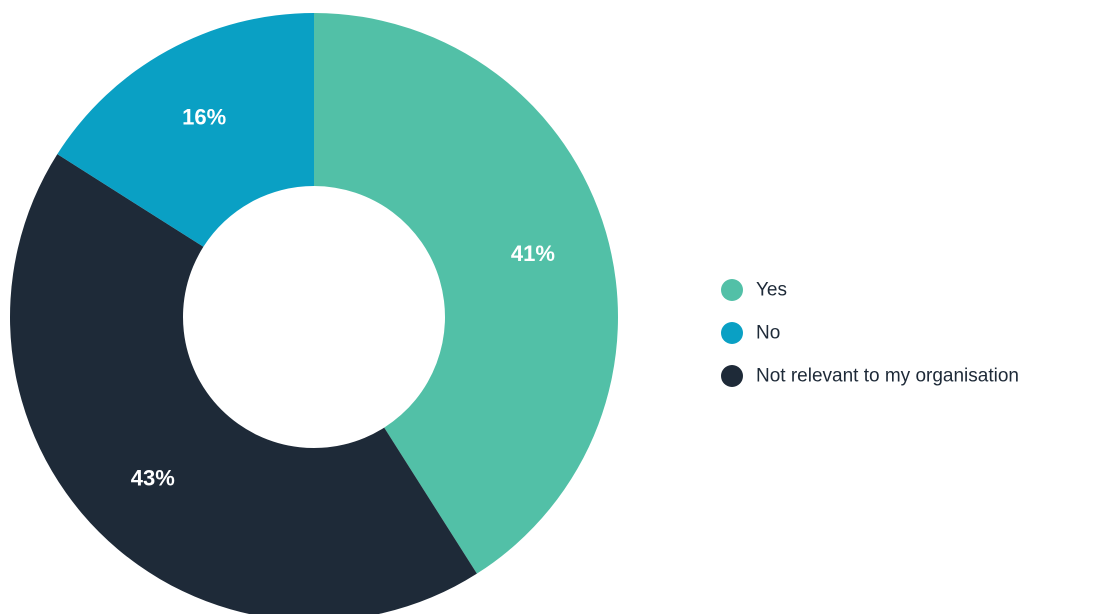  What do you see at coordinates (153, 478) in the screenshot?
I see `slice-label-not-relevant-to-my-organisation: 43%` at bounding box center [153, 478].